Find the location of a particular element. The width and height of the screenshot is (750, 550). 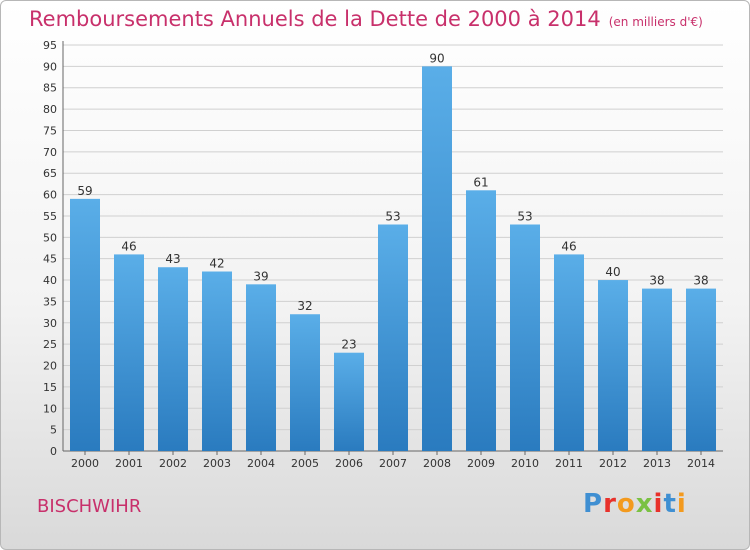

y-tick-label: 85 is located at coordinates (50, 88).